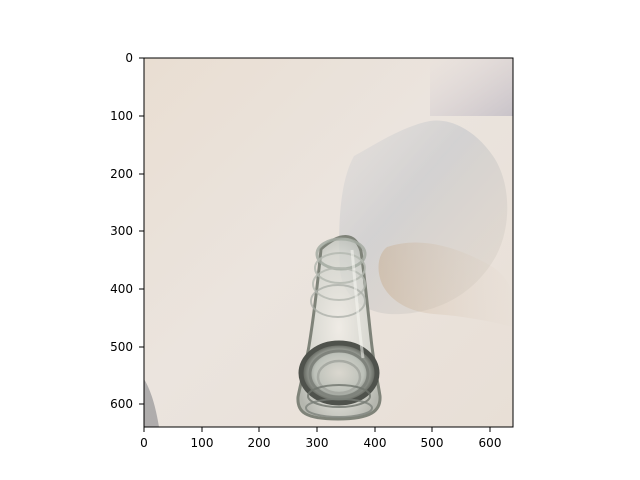 The height and width of the screenshot is (480, 640). What do you see at coordinates (490, 443) in the screenshot?
I see `x-tick-label-600: 600` at bounding box center [490, 443].